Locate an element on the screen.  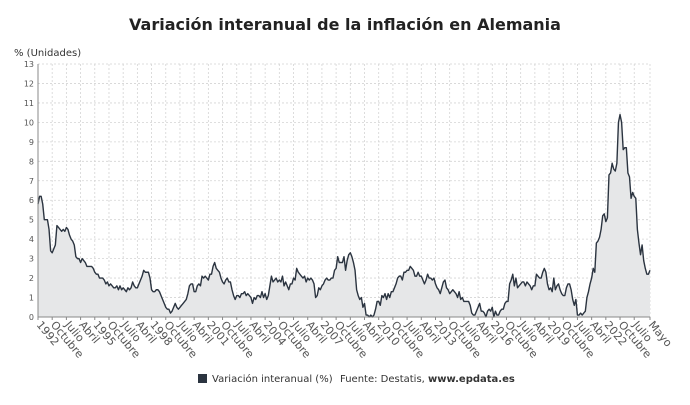
y-tick-label: 9 is located at coordinates (31, 142).